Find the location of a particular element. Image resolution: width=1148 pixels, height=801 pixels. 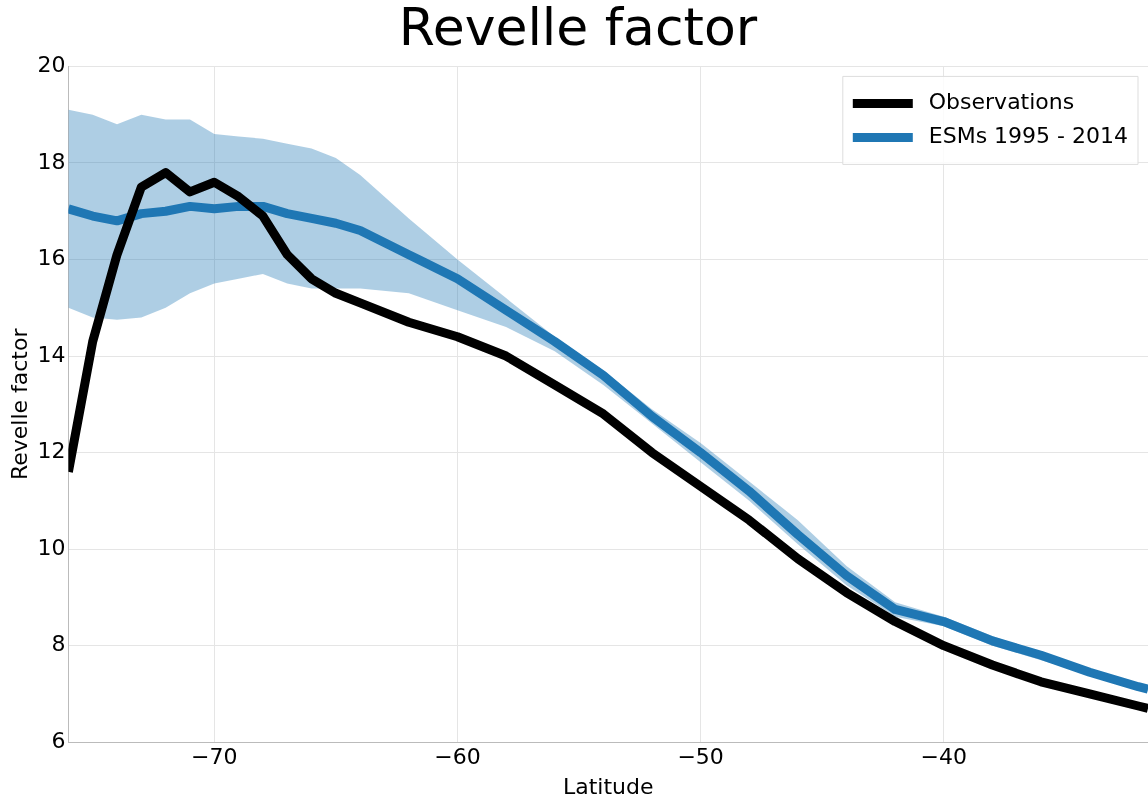

y-tick-label: 10 is located at coordinates (51, 547).